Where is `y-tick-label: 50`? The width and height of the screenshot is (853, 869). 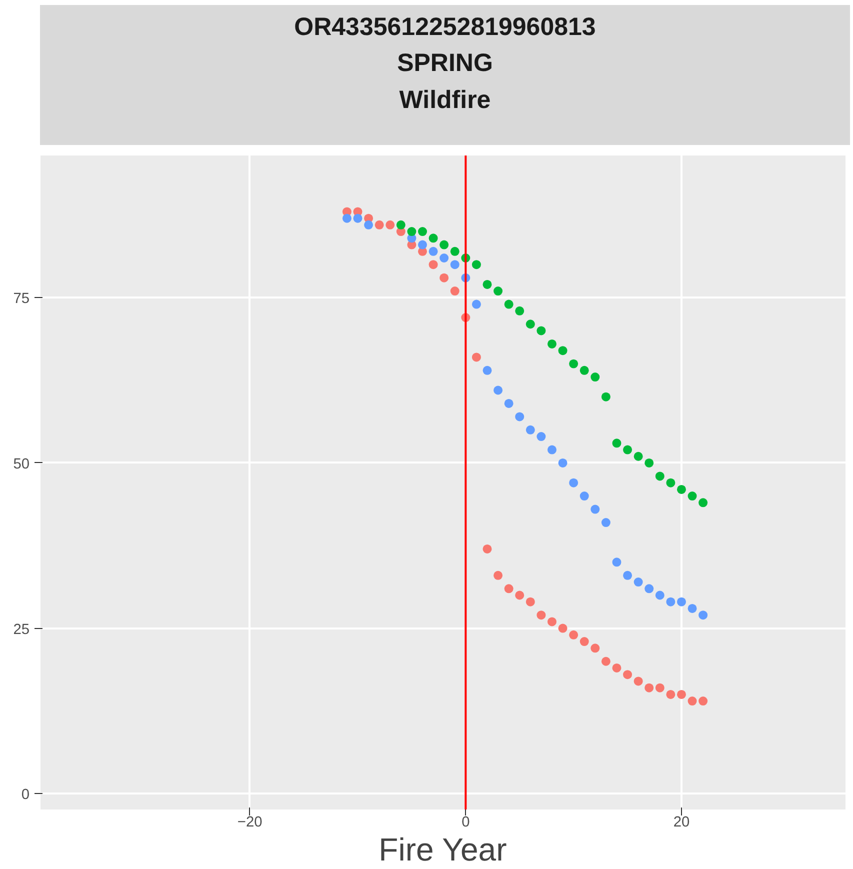 y-tick-label: 50 is located at coordinates (21, 464).